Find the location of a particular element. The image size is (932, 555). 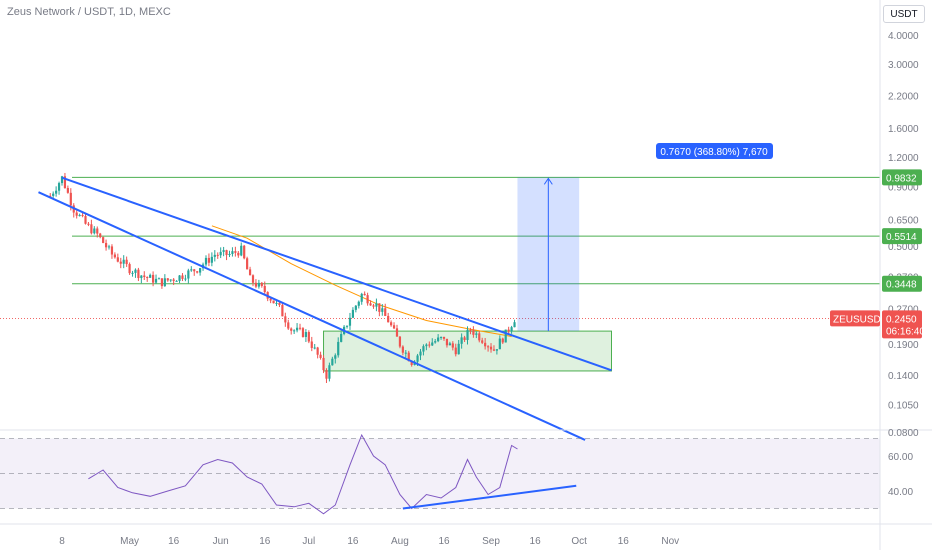

currency-button: USDT is located at coordinates (904, 14).